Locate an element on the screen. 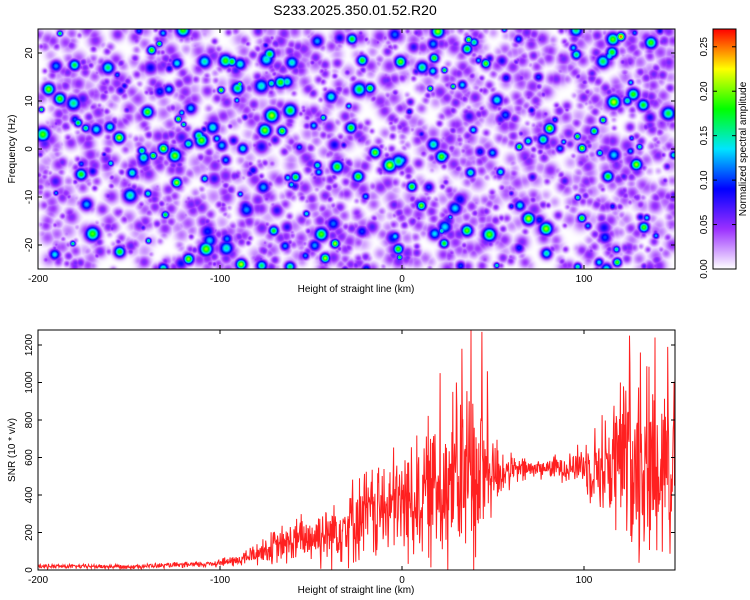 Image resolution: width=750 pixels, height=600 pixels. heatmap-ytick-label: 20 is located at coordinates (29, 53).